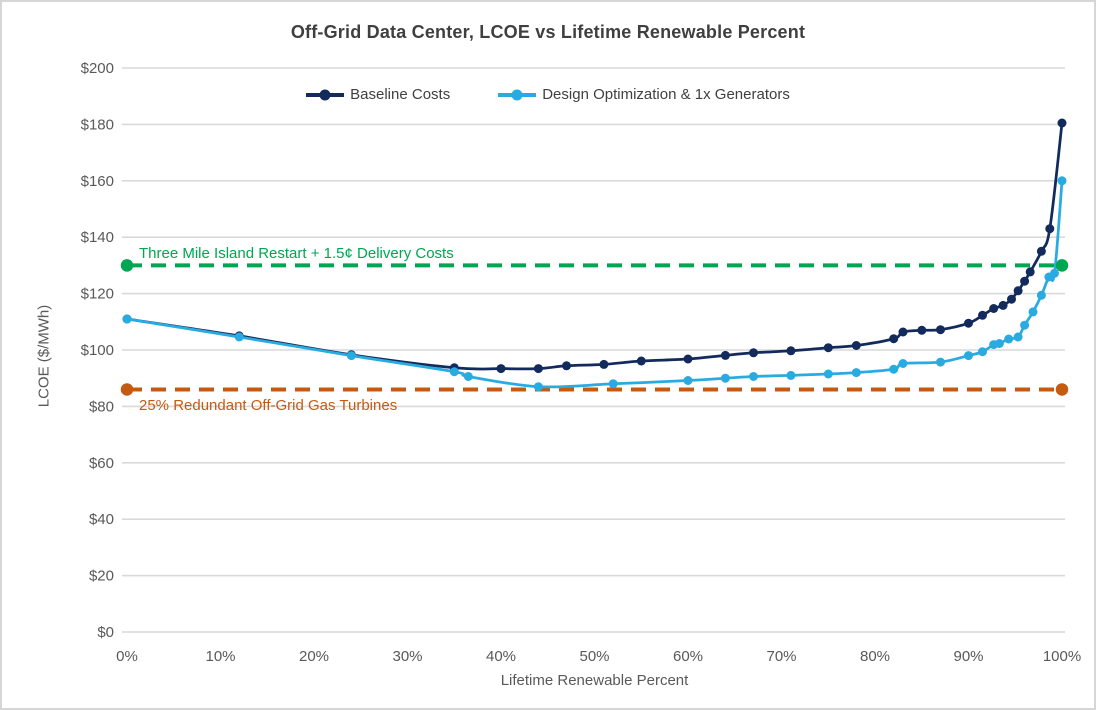 The width and height of the screenshot is (1096, 710). Describe the element at coordinates (220, 656) in the screenshot. I see `x-tick-label: 10%` at that location.